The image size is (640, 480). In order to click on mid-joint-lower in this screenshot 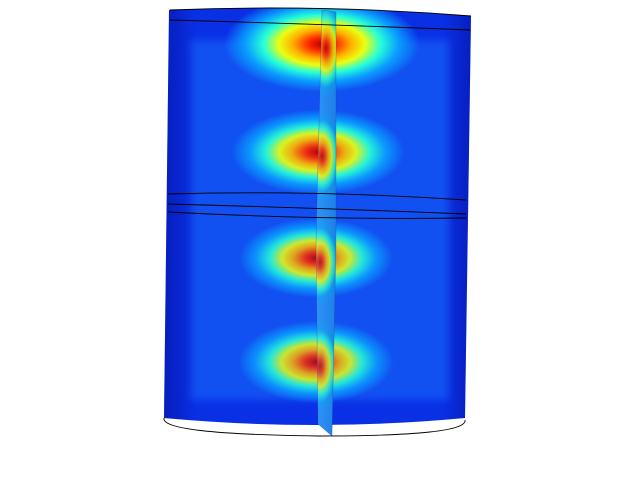, I will do `click(317, 215)`.